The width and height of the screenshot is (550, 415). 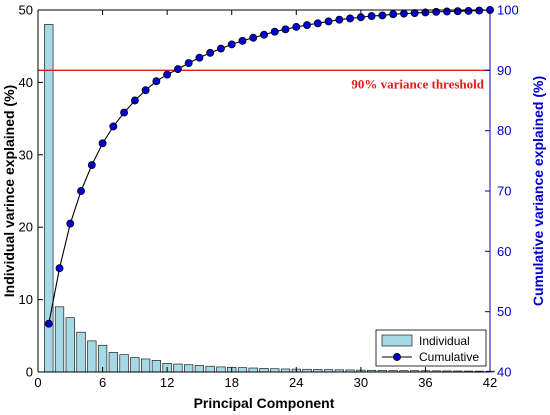 I want to click on right-tick-label: 40, so click(x=504, y=372).